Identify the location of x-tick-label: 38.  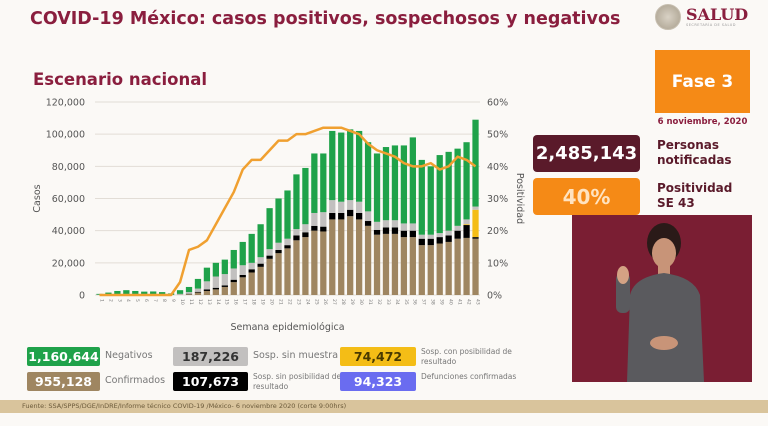
(433, 302).